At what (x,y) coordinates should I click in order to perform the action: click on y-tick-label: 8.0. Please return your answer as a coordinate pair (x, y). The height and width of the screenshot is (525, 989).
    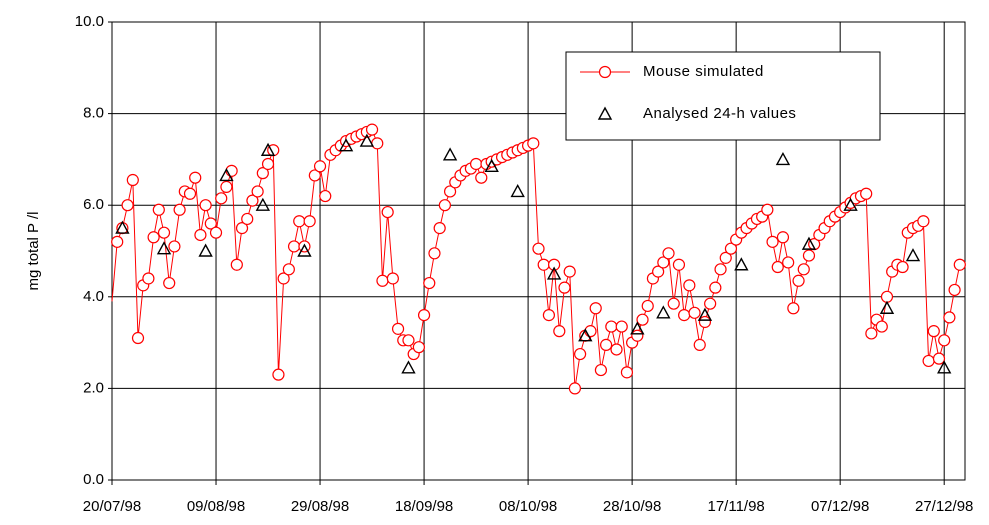
    Looking at the image, I should click on (93, 113).